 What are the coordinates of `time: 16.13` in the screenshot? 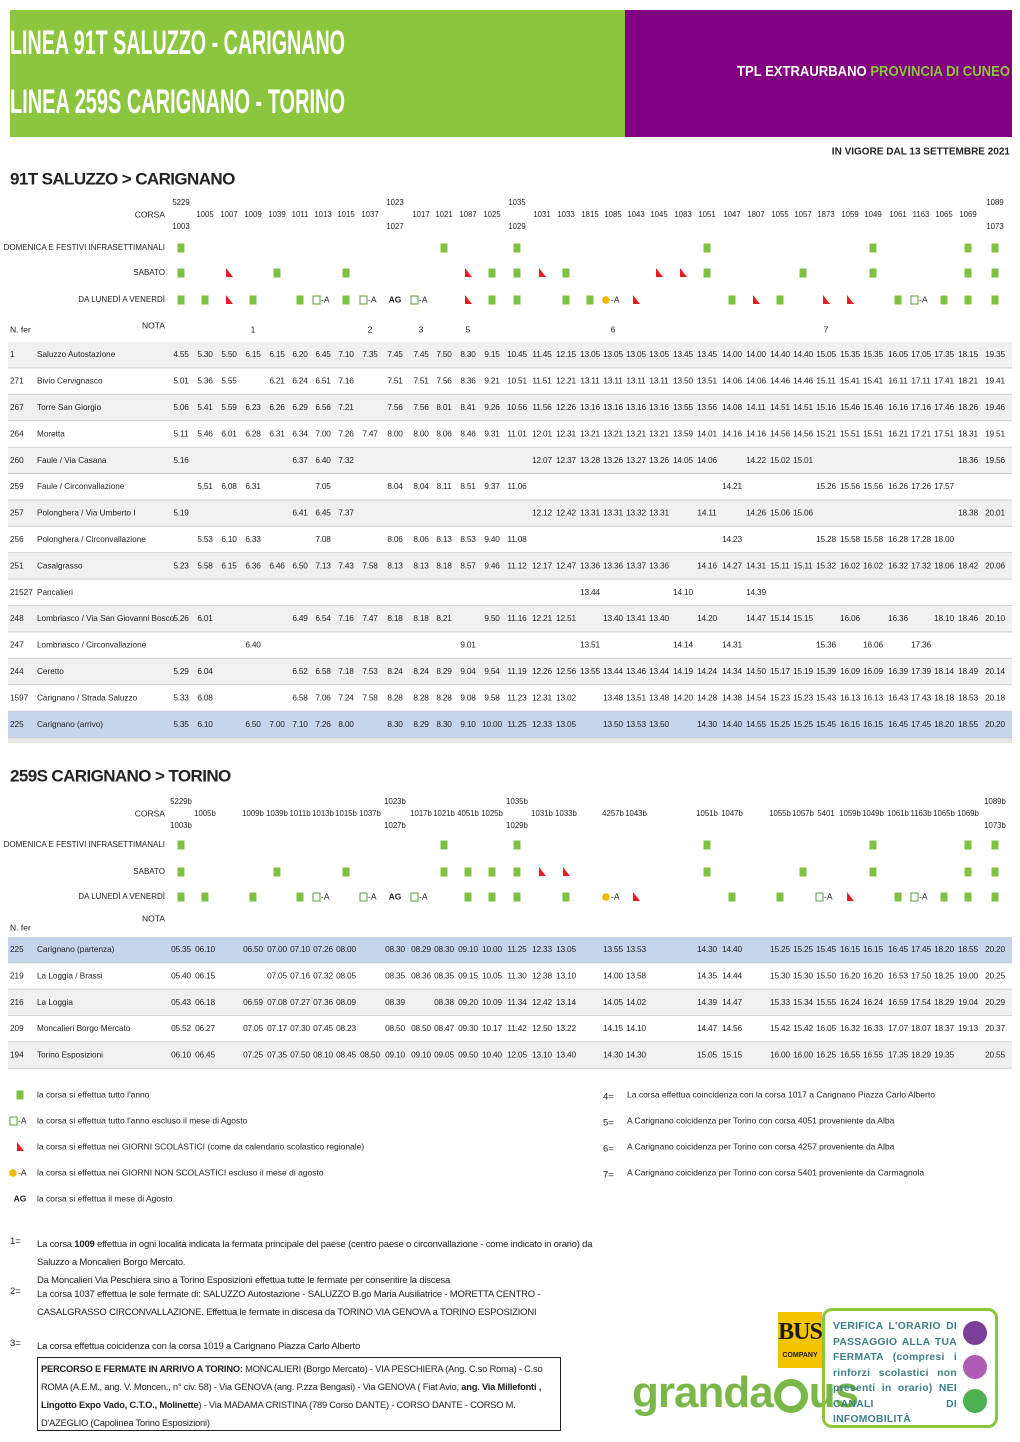 It's located at (873, 697).